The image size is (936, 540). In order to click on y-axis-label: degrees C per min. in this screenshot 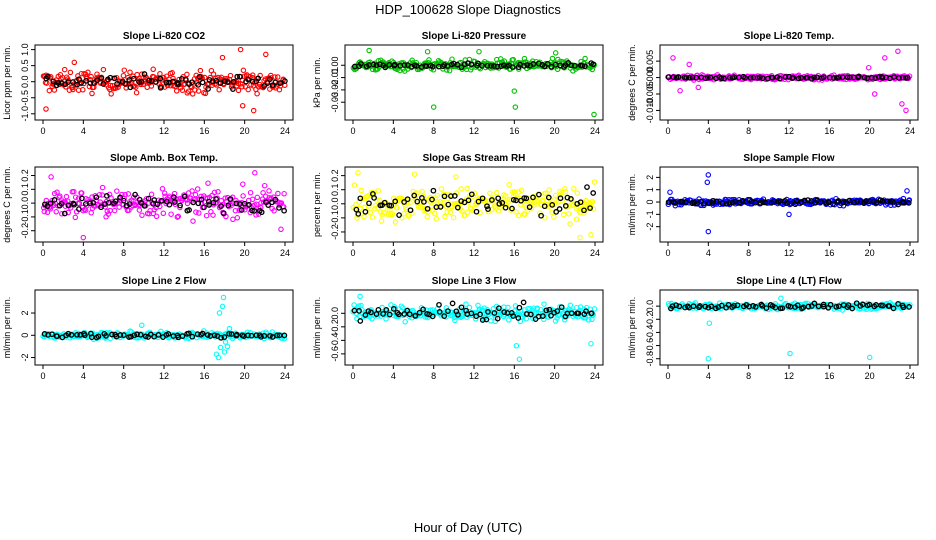, I will do `click(632, 82)`.